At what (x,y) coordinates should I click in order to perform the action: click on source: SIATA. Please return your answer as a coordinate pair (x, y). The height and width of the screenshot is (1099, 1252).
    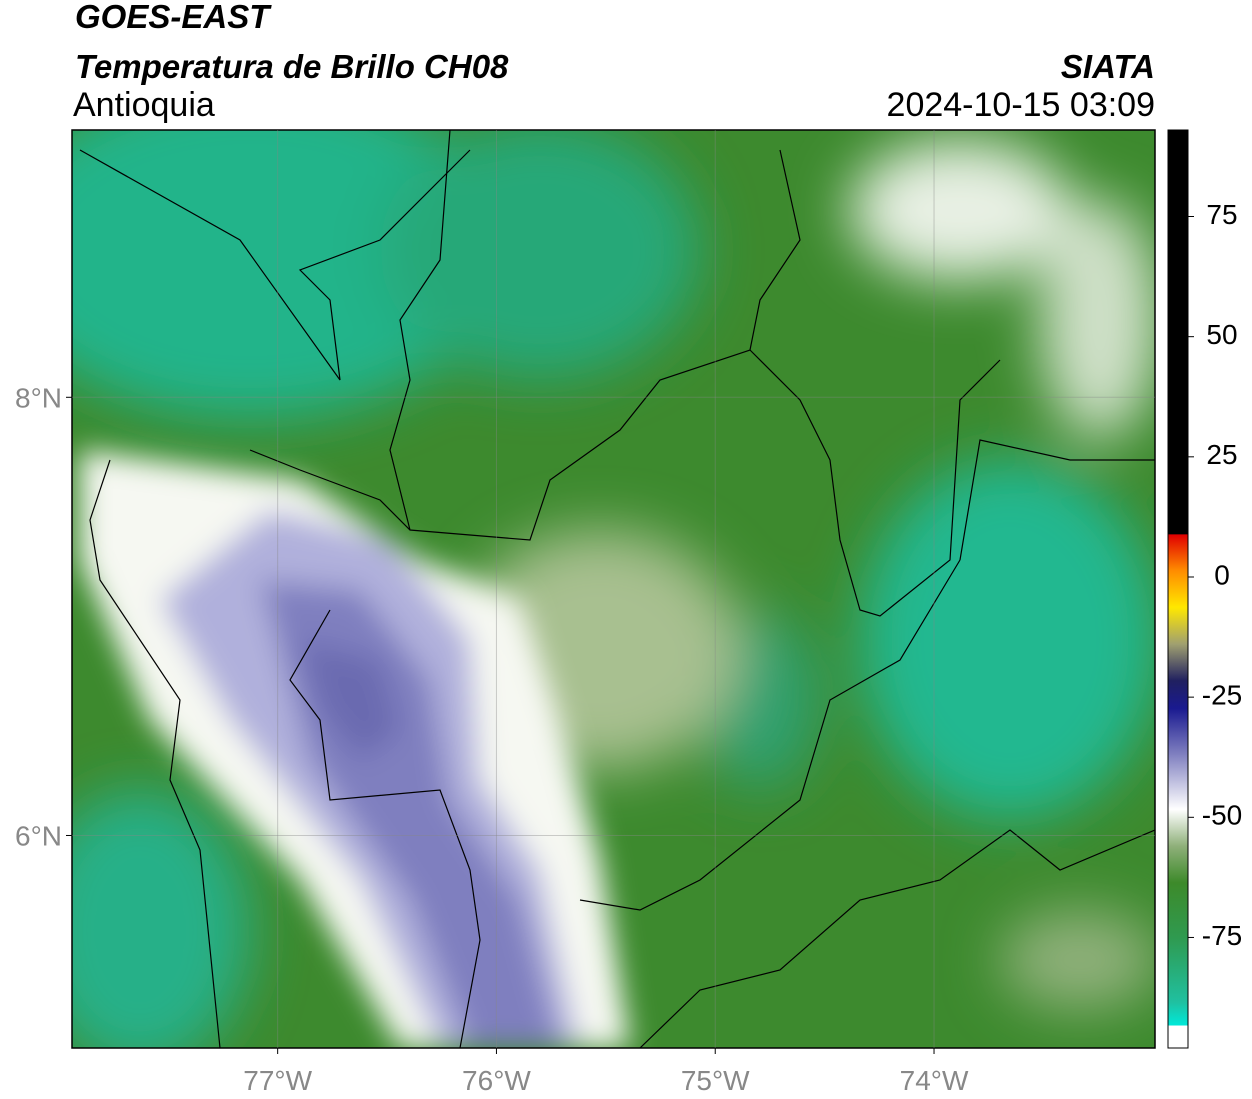
    Looking at the image, I should click on (1108, 66).